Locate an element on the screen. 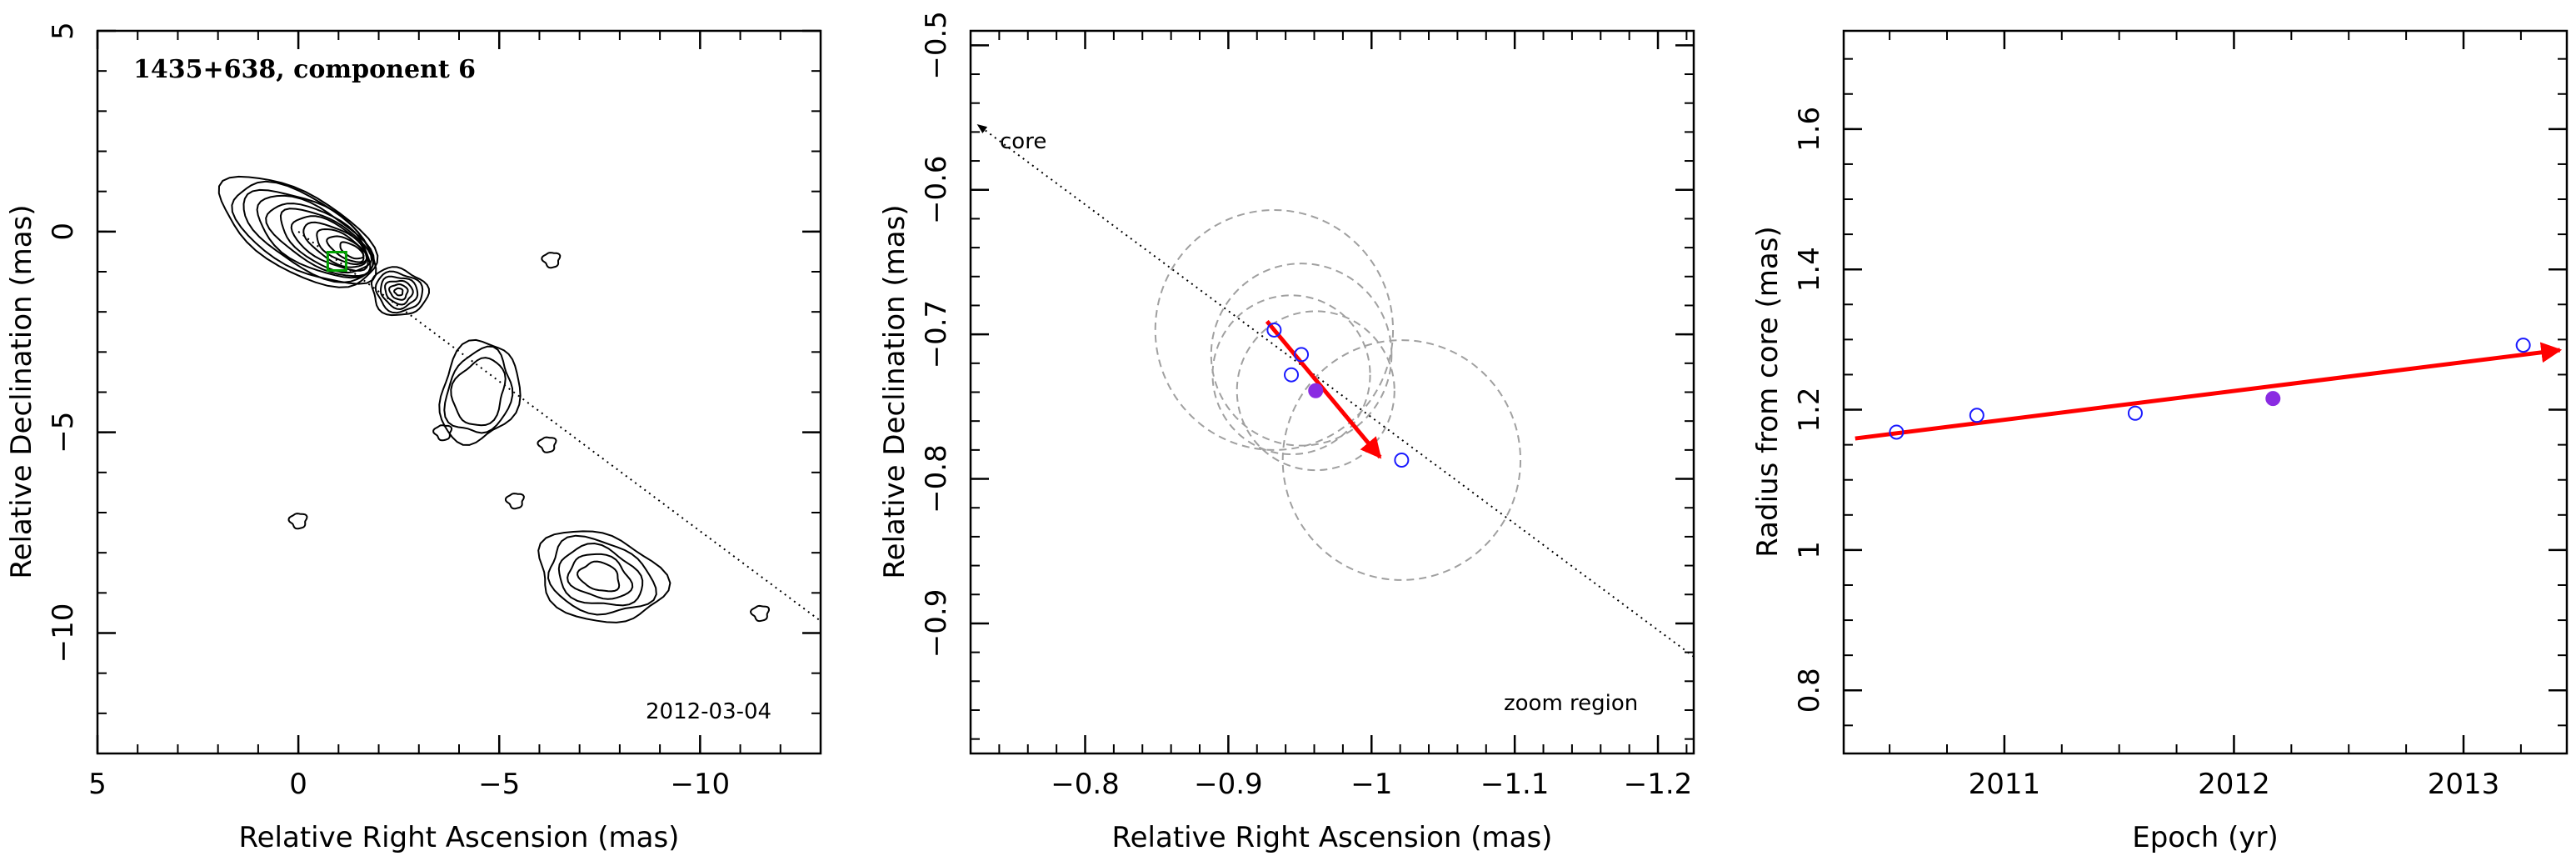 Image resolution: width=2576 pixels, height=861 pixels. y-tick-label: 1 is located at coordinates (1809, 550).